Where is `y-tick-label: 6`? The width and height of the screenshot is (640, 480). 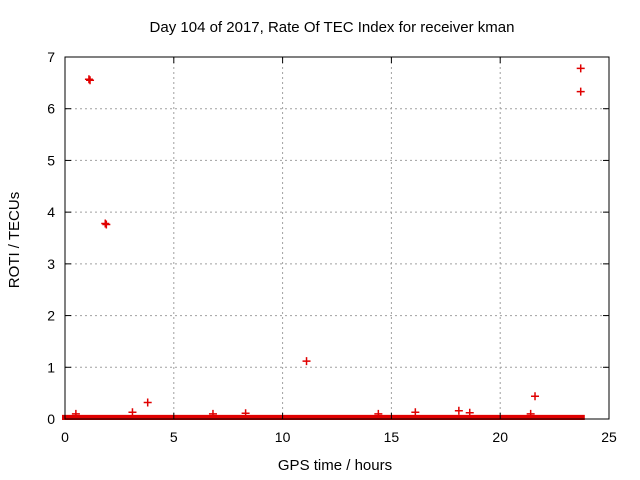 y-tick-label: 6 is located at coordinates (51, 109).